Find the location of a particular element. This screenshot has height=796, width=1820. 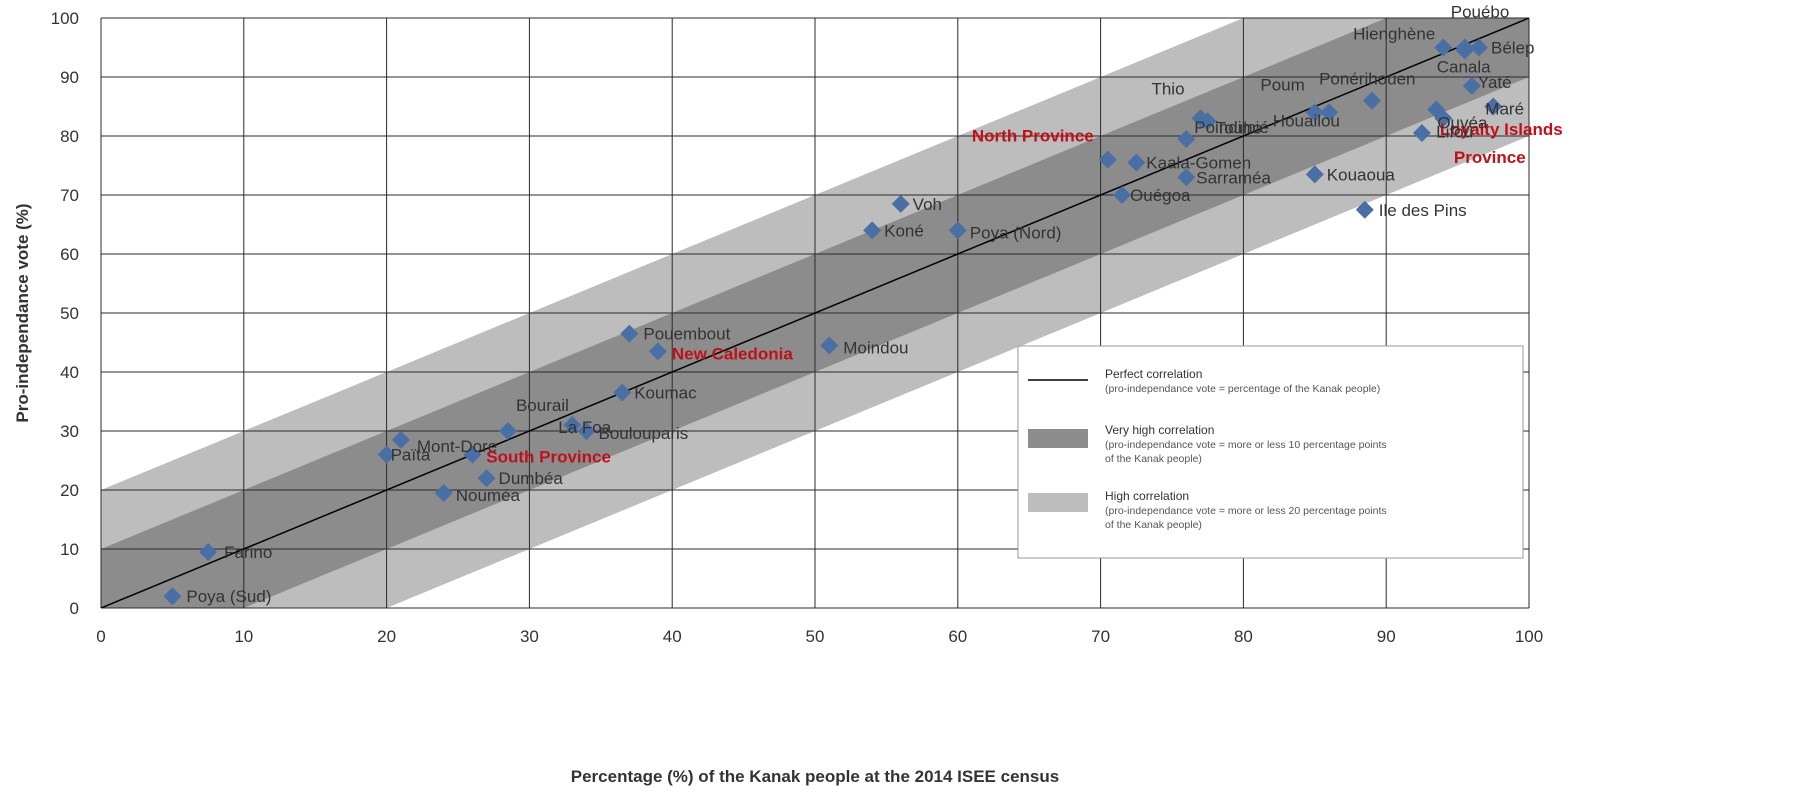

y-tick-label: 50 is located at coordinates (69, 313).